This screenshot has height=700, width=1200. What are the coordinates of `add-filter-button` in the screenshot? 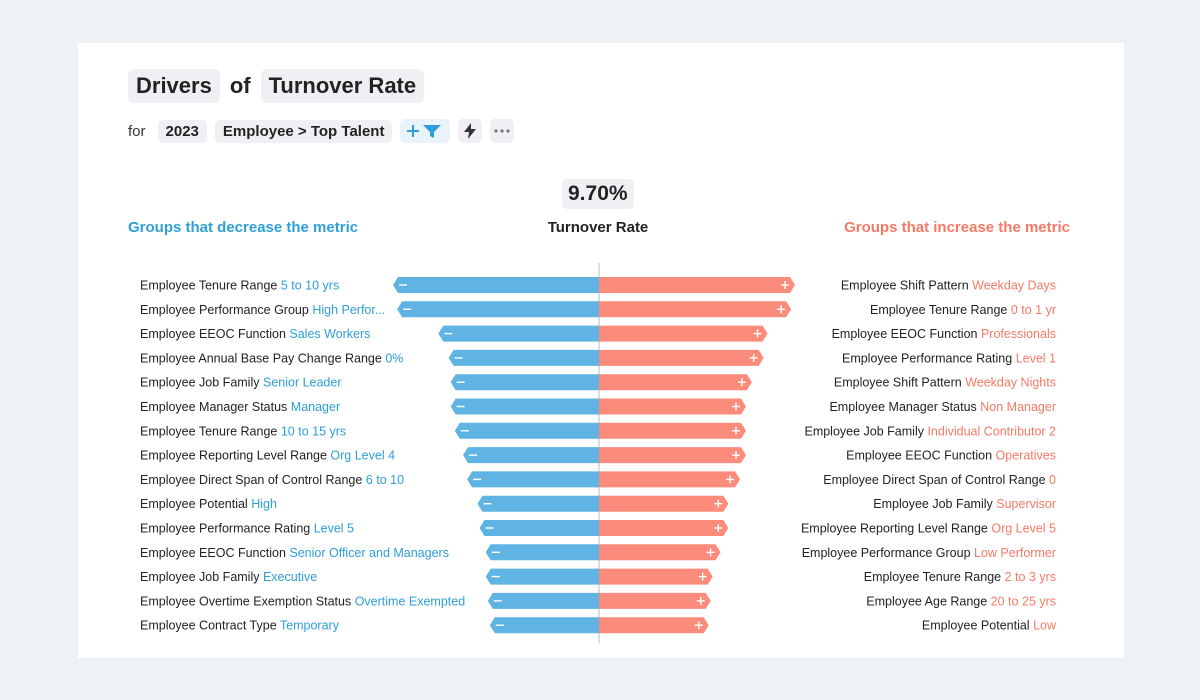 It's located at (425, 131).